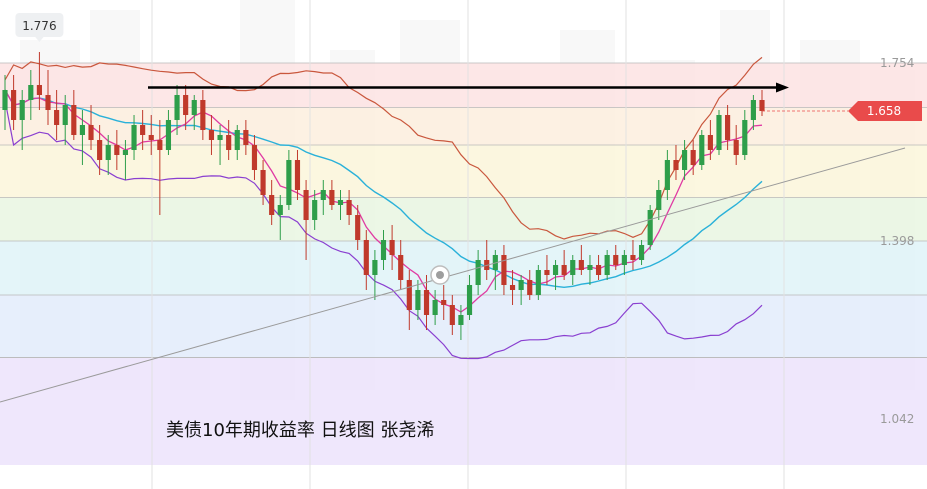 The width and height of the screenshot is (927, 489). What do you see at coordinates (897, 419) in the screenshot?
I see `fib-level-label: 1.042` at bounding box center [897, 419].